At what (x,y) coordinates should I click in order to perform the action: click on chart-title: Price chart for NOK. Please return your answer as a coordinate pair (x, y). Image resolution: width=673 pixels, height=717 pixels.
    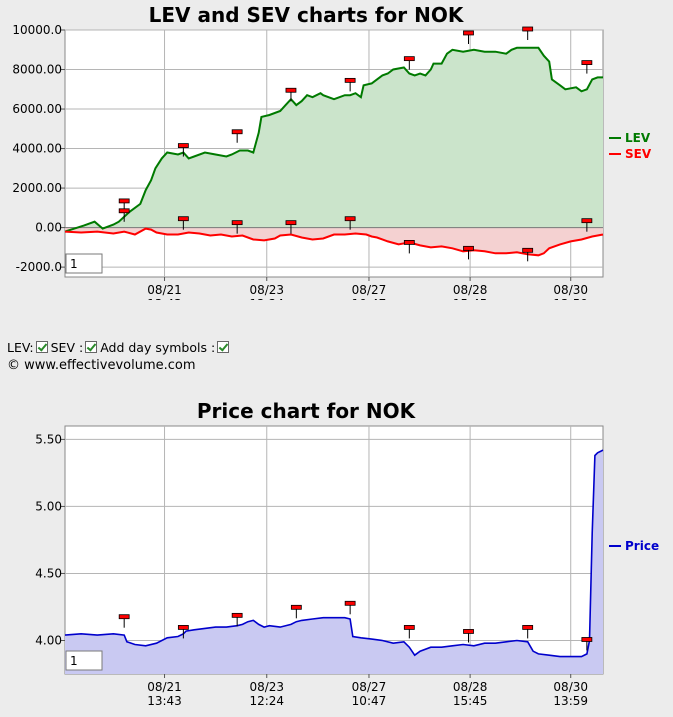
    Looking at the image, I should click on (307, 411).